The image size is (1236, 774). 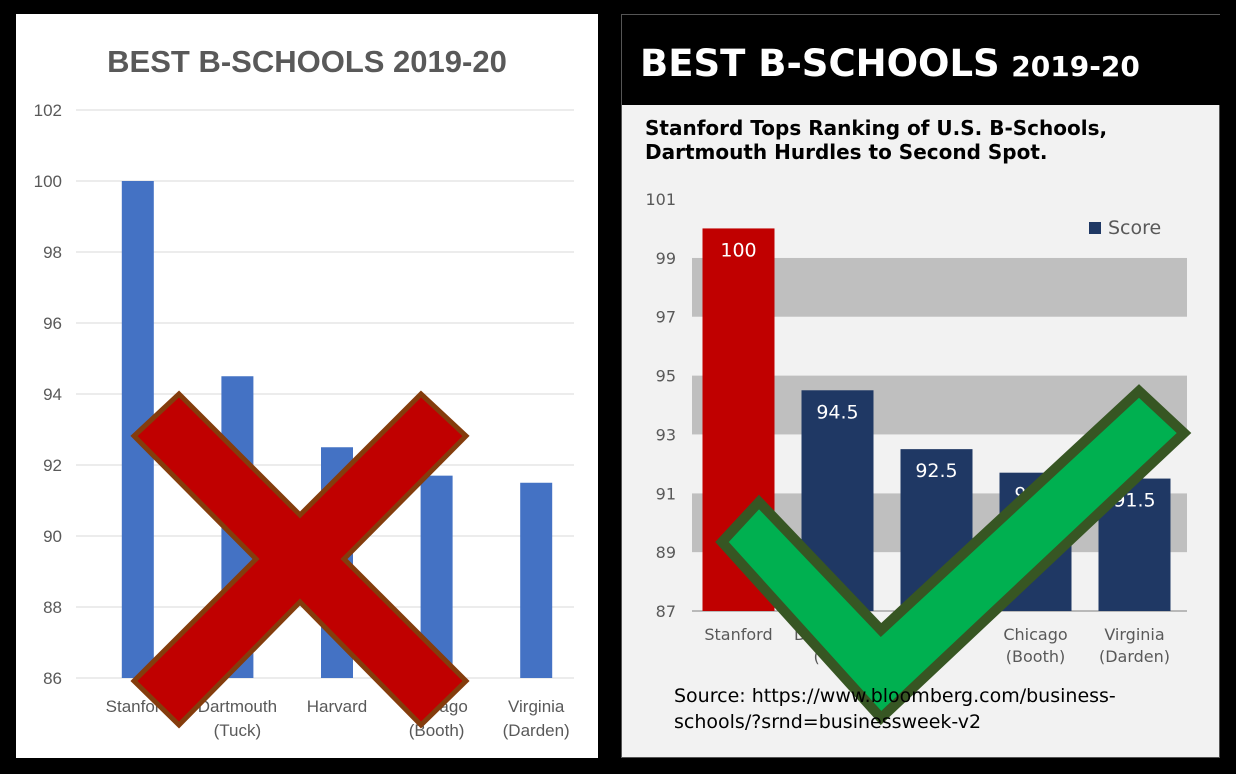 I want to click on chart-subtitle-line2: Dartmouth Hurdles to Second Spot., so click(x=846, y=152).